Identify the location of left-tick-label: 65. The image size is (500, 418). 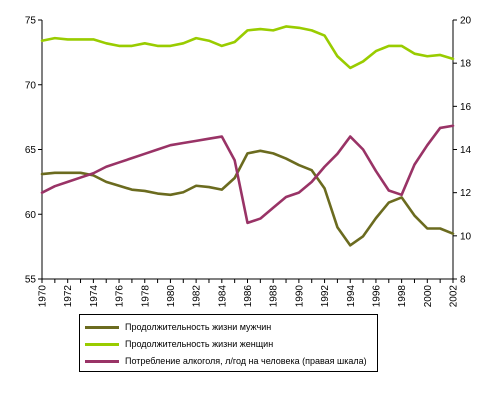
(31, 150).